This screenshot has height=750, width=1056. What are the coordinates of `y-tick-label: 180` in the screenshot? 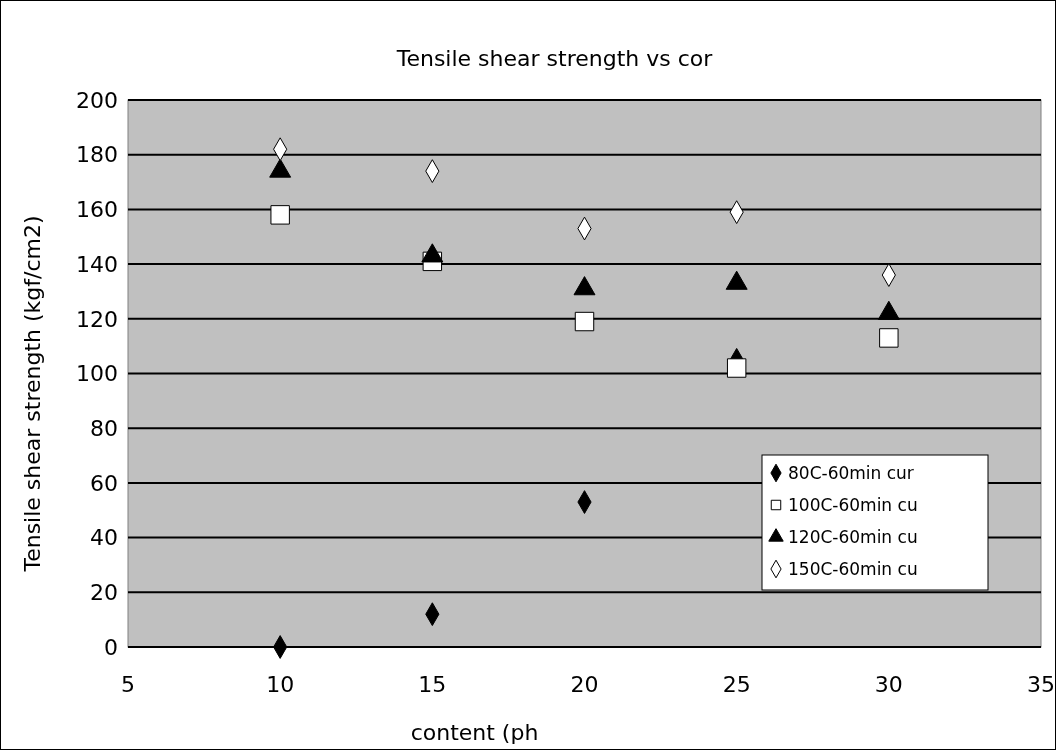 It's located at (97, 155).